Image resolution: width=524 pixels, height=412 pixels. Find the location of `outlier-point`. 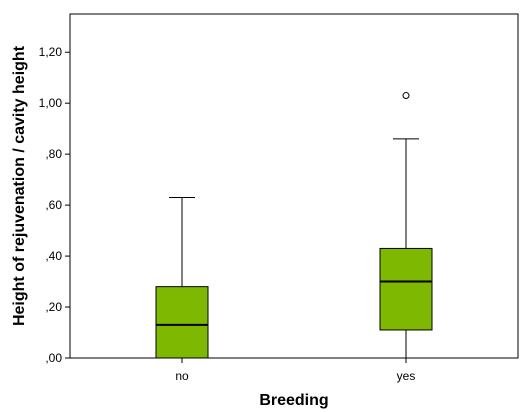

outlier-point is located at coordinates (406, 96).